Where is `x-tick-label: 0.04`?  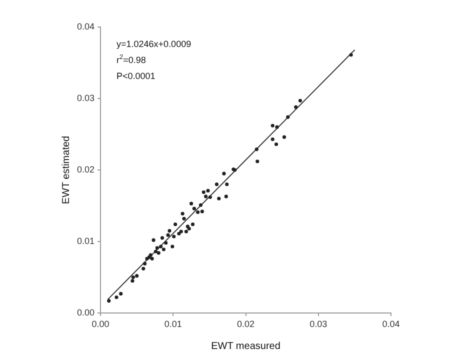 x-tick-label: 0.04 is located at coordinates (391, 323).